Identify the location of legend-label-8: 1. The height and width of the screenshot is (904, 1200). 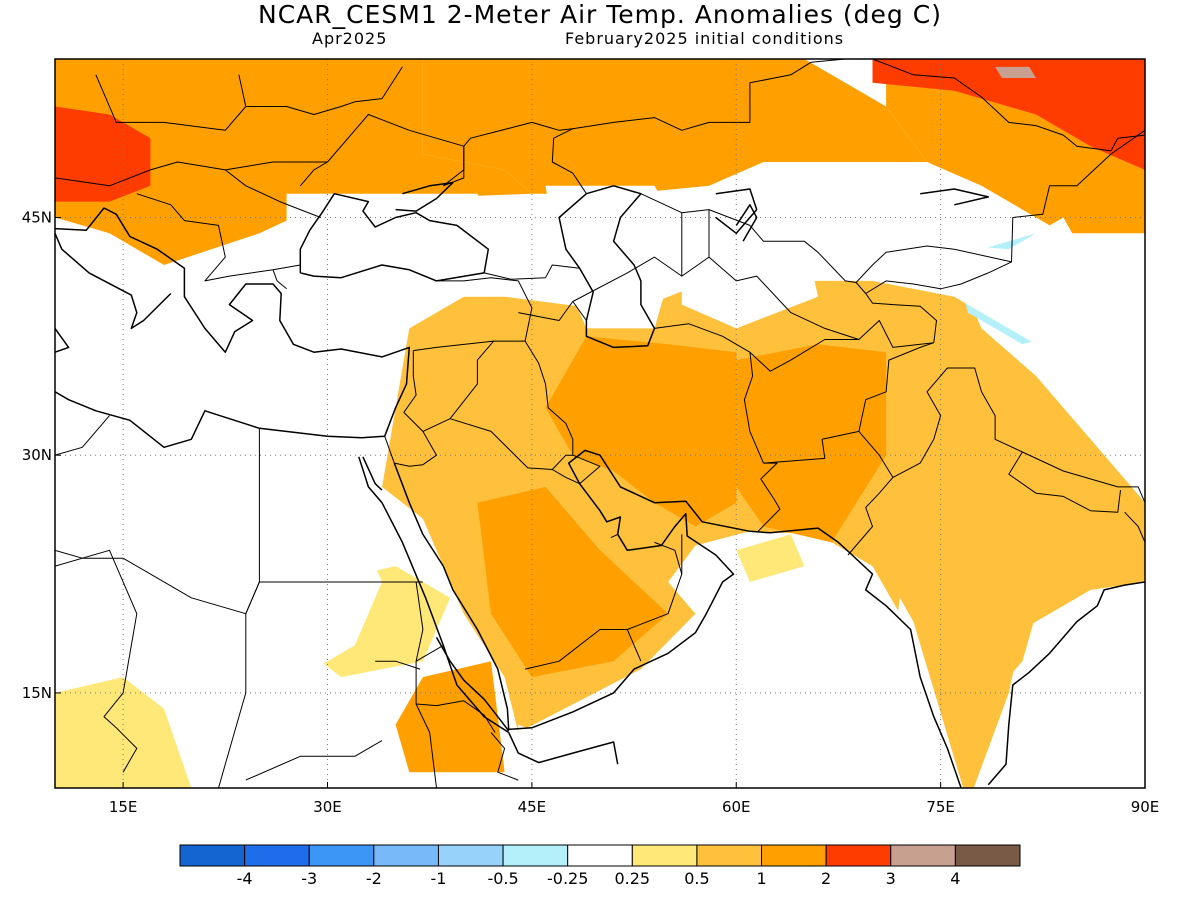
(761, 878).